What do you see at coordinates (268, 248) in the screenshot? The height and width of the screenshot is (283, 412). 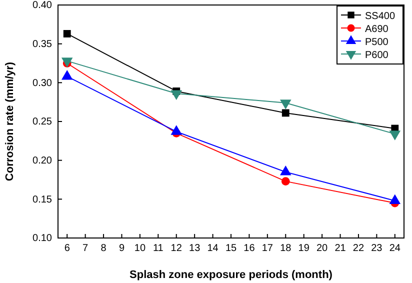 I see `x-tick-label: 17` at bounding box center [268, 248].